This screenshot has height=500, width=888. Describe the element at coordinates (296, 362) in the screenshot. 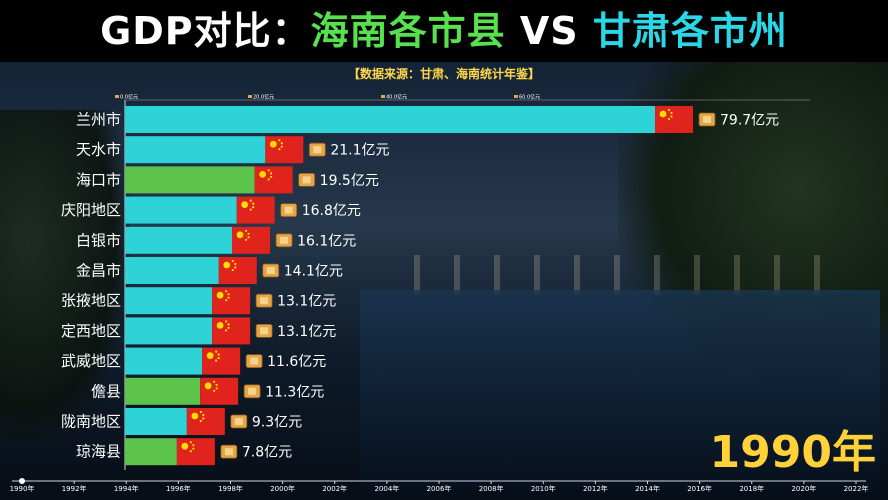

I see `value-label-8: 11.6亿元` at that location.